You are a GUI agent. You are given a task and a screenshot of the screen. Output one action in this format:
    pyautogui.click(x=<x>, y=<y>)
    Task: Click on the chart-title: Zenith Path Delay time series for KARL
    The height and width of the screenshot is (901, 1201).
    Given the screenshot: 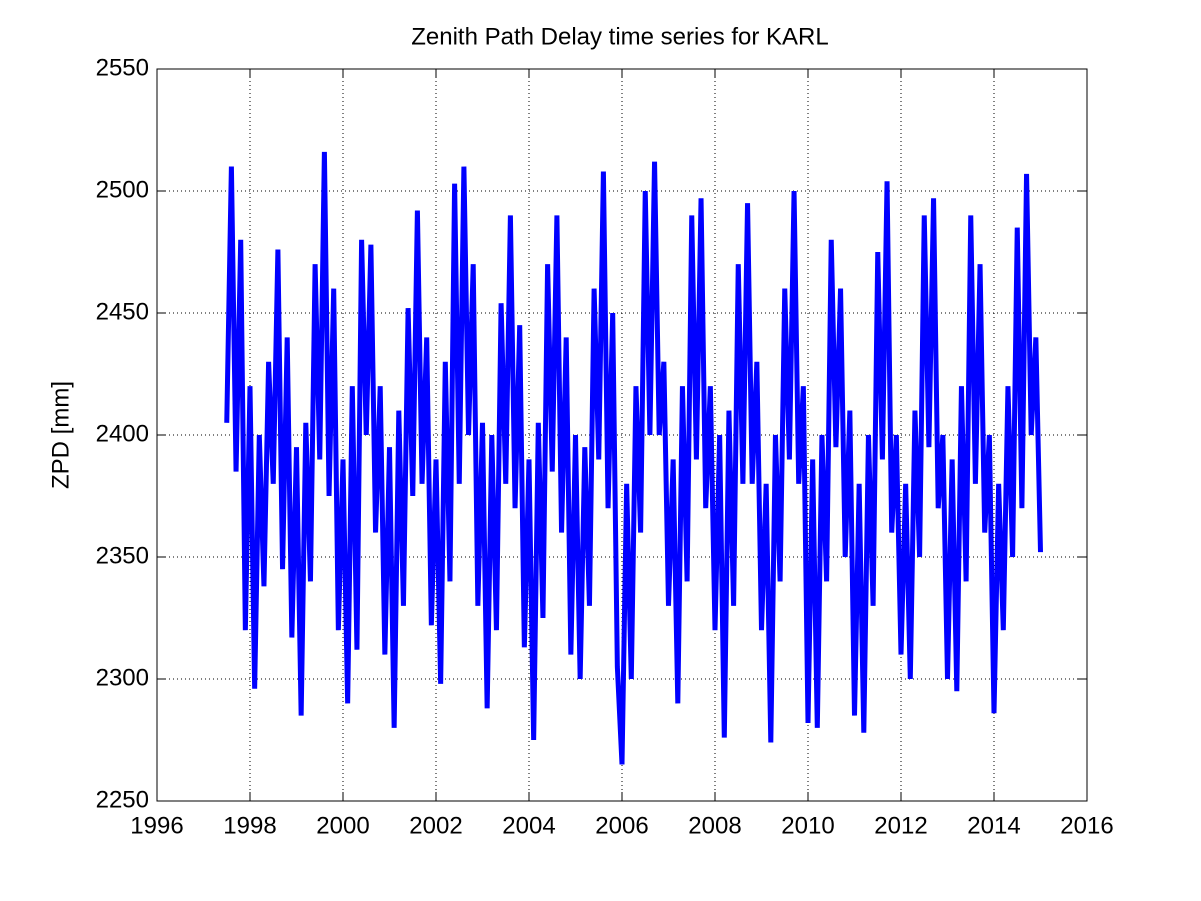 What is the action you would take?
    pyautogui.click(x=620, y=36)
    